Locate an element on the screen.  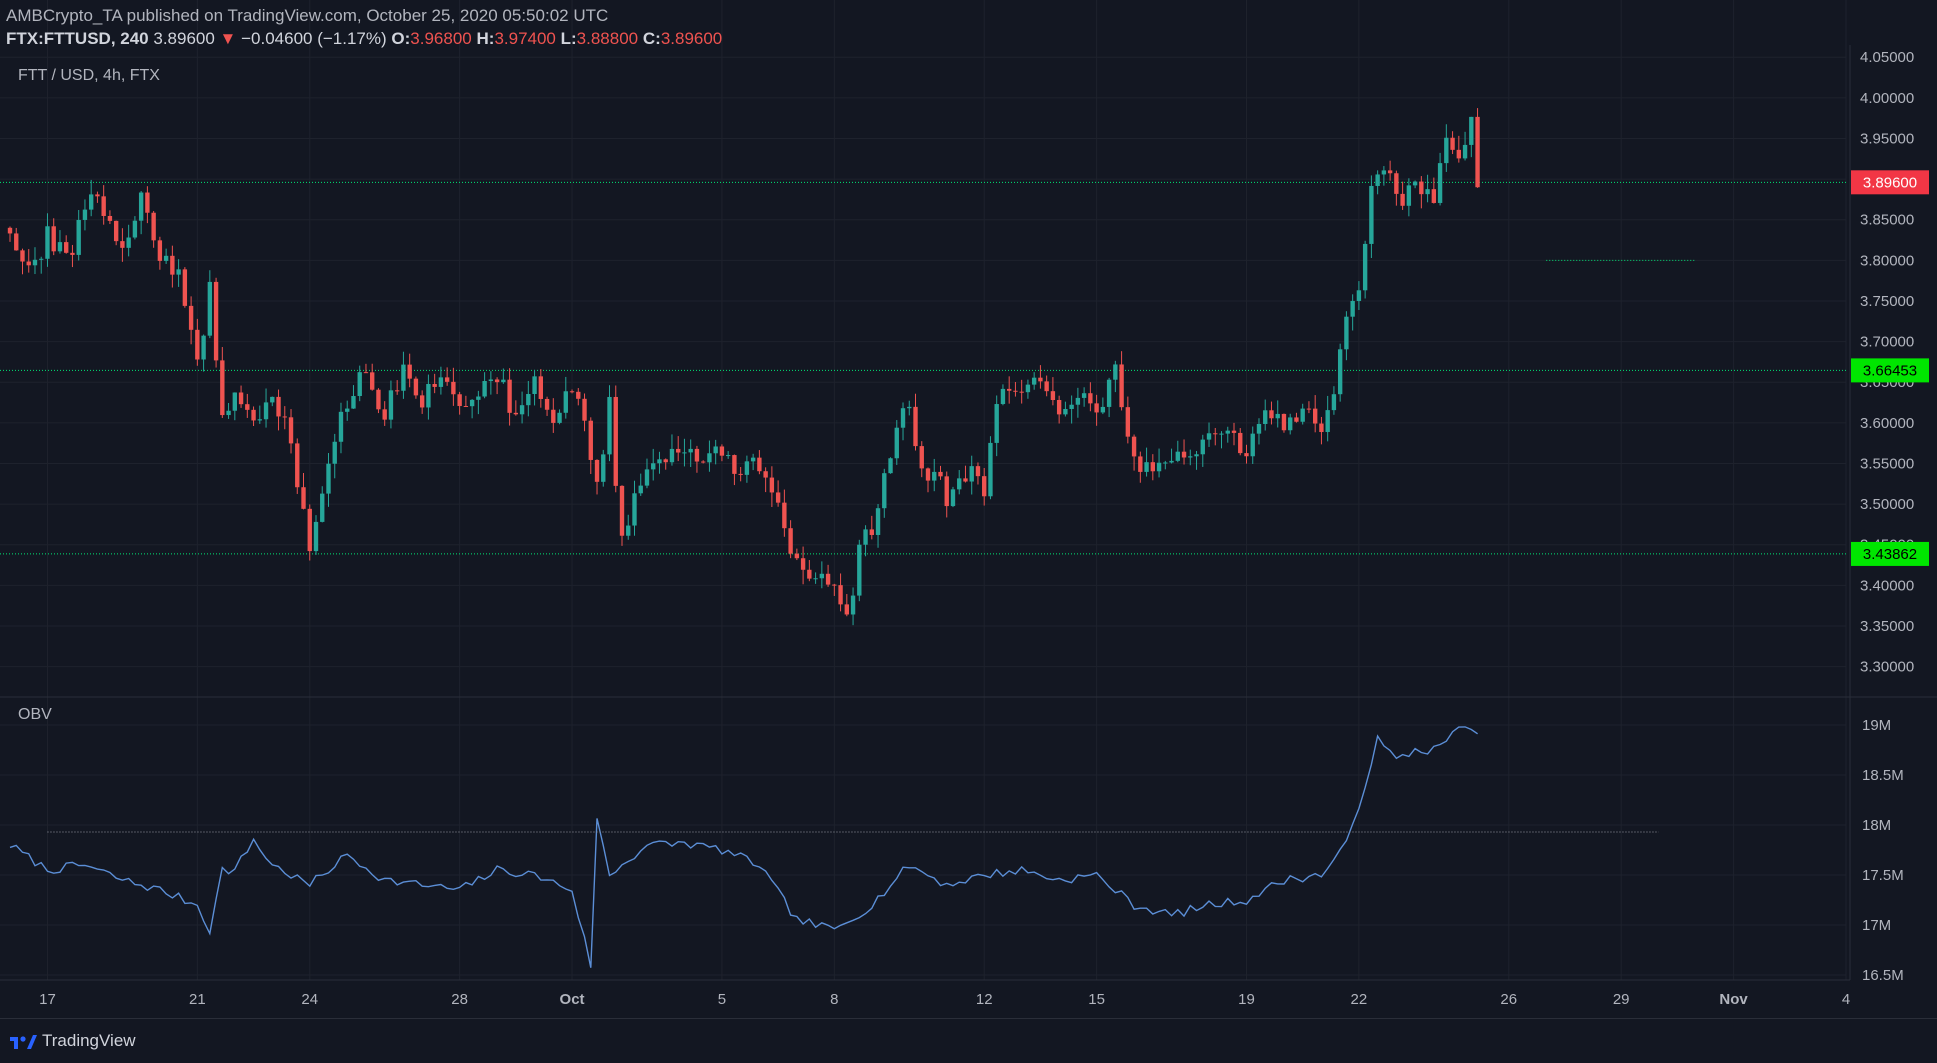
price-badges: 3.89600 3.66453 3.43862 is located at coordinates (1890, 368).